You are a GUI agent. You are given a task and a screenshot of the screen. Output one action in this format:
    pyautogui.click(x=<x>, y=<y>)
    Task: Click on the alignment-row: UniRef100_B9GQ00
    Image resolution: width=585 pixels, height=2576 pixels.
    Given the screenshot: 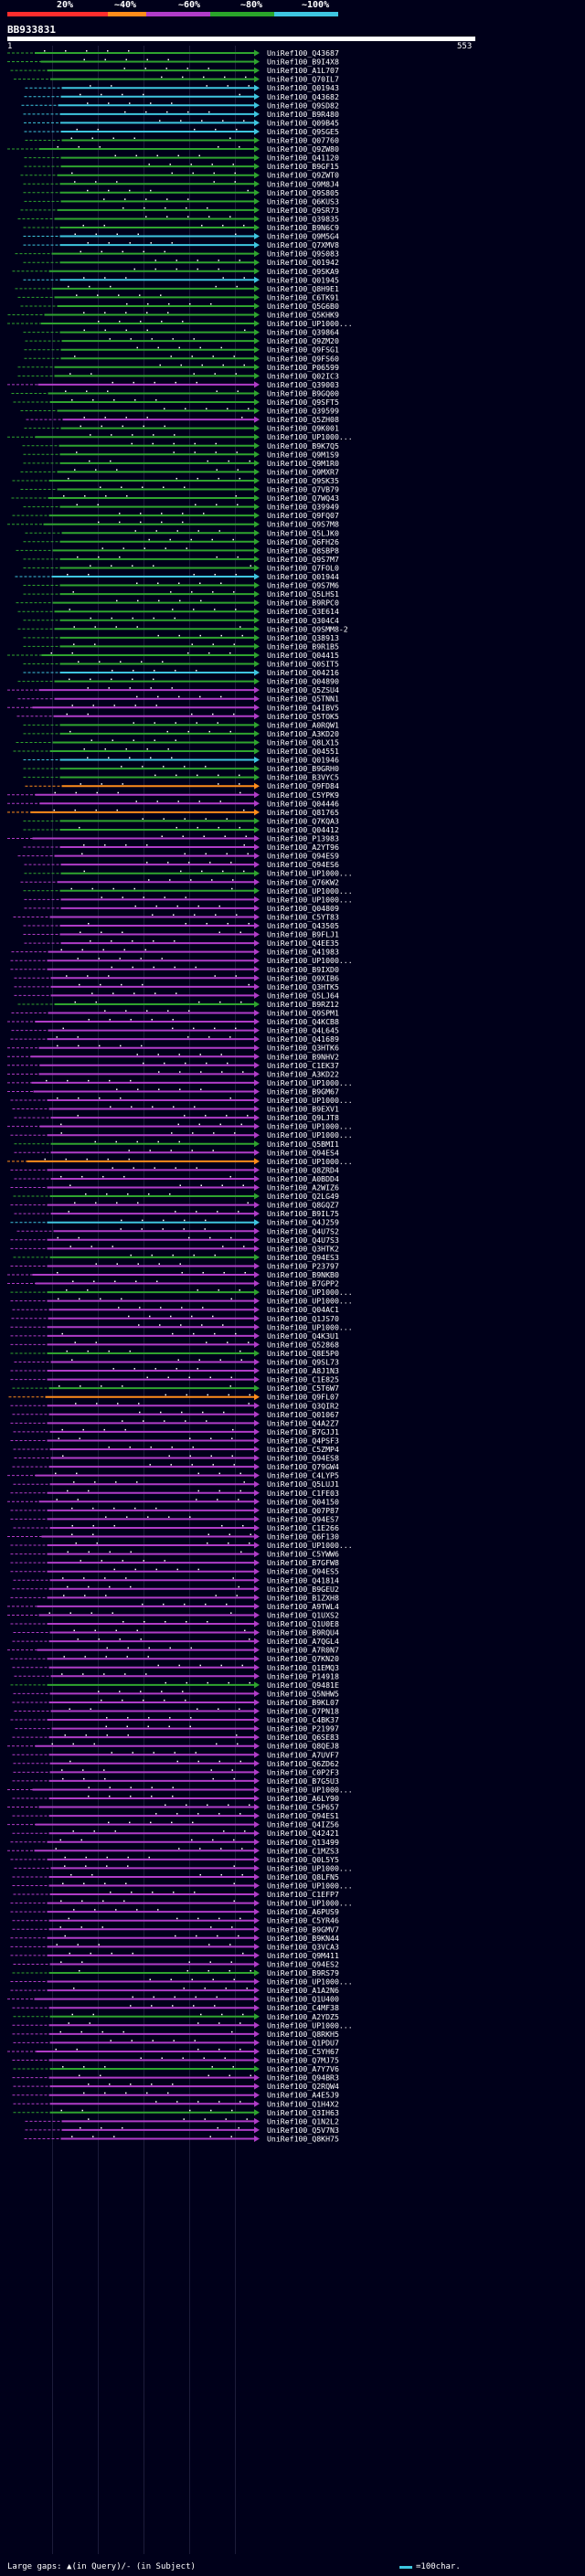 What is the action you would take?
    pyautogui.click(x=175, y=393)
    